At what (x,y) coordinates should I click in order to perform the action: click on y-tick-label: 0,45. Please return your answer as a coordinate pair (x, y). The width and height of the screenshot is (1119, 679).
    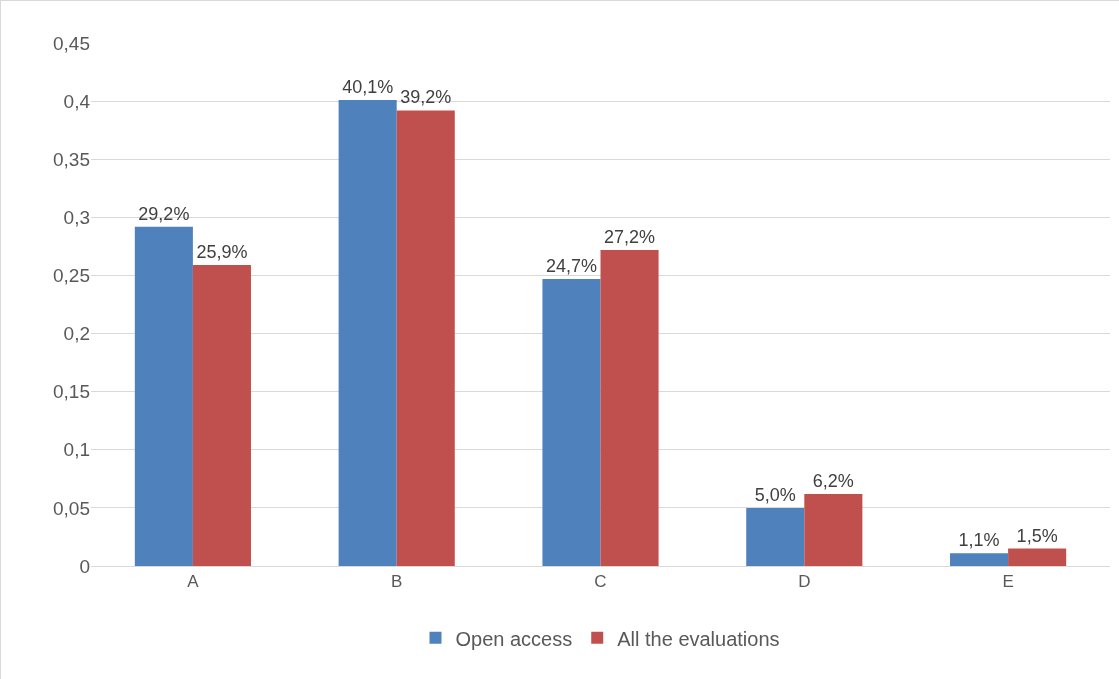
    Looking at the image, I should click on (71, 43).